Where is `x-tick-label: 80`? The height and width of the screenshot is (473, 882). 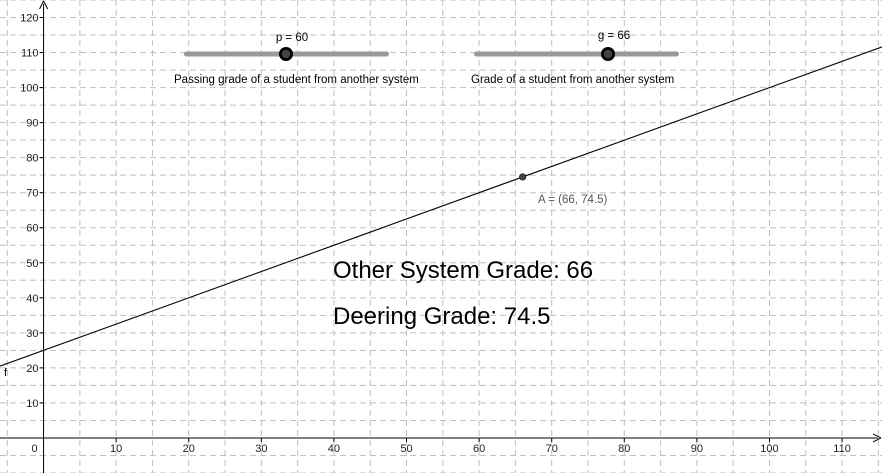 x-tick-label: 80 is located at coordinates (624, 449).